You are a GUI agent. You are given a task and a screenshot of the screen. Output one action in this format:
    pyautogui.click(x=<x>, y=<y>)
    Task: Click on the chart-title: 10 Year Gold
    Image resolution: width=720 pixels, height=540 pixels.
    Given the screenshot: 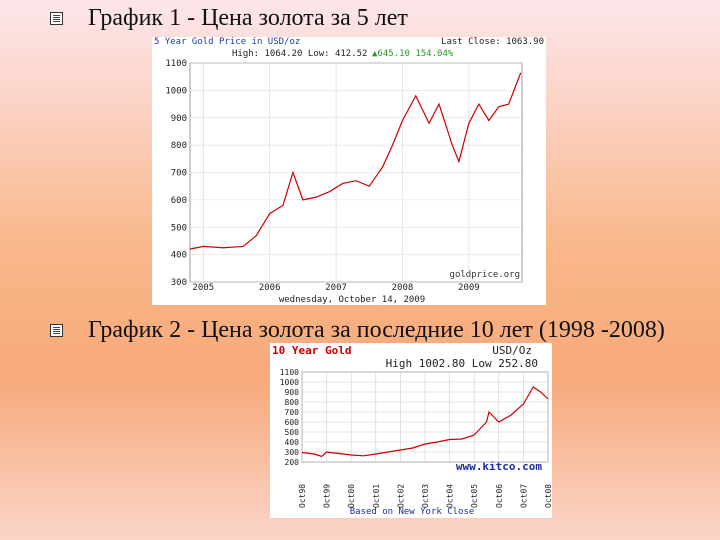 What is the action you would take?
    pyautogui.click(x=311, y=350)
    